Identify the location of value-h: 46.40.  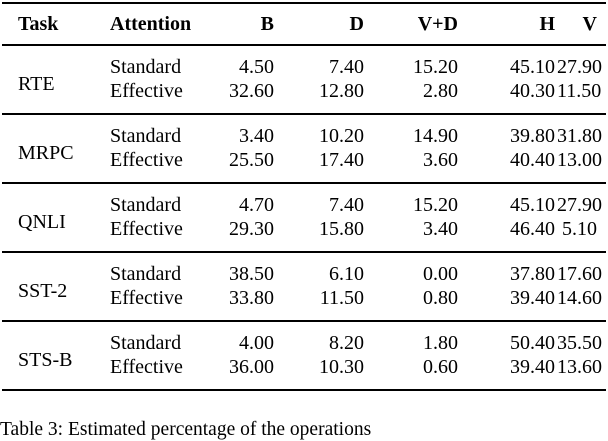
(532, 229).